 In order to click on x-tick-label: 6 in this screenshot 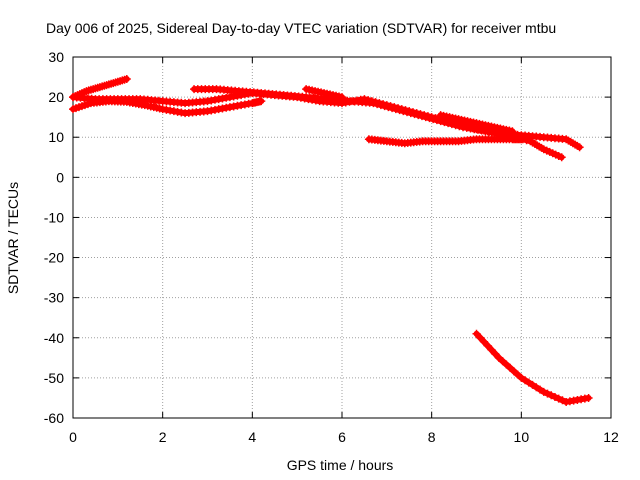, I will do `click(342, 437)`.